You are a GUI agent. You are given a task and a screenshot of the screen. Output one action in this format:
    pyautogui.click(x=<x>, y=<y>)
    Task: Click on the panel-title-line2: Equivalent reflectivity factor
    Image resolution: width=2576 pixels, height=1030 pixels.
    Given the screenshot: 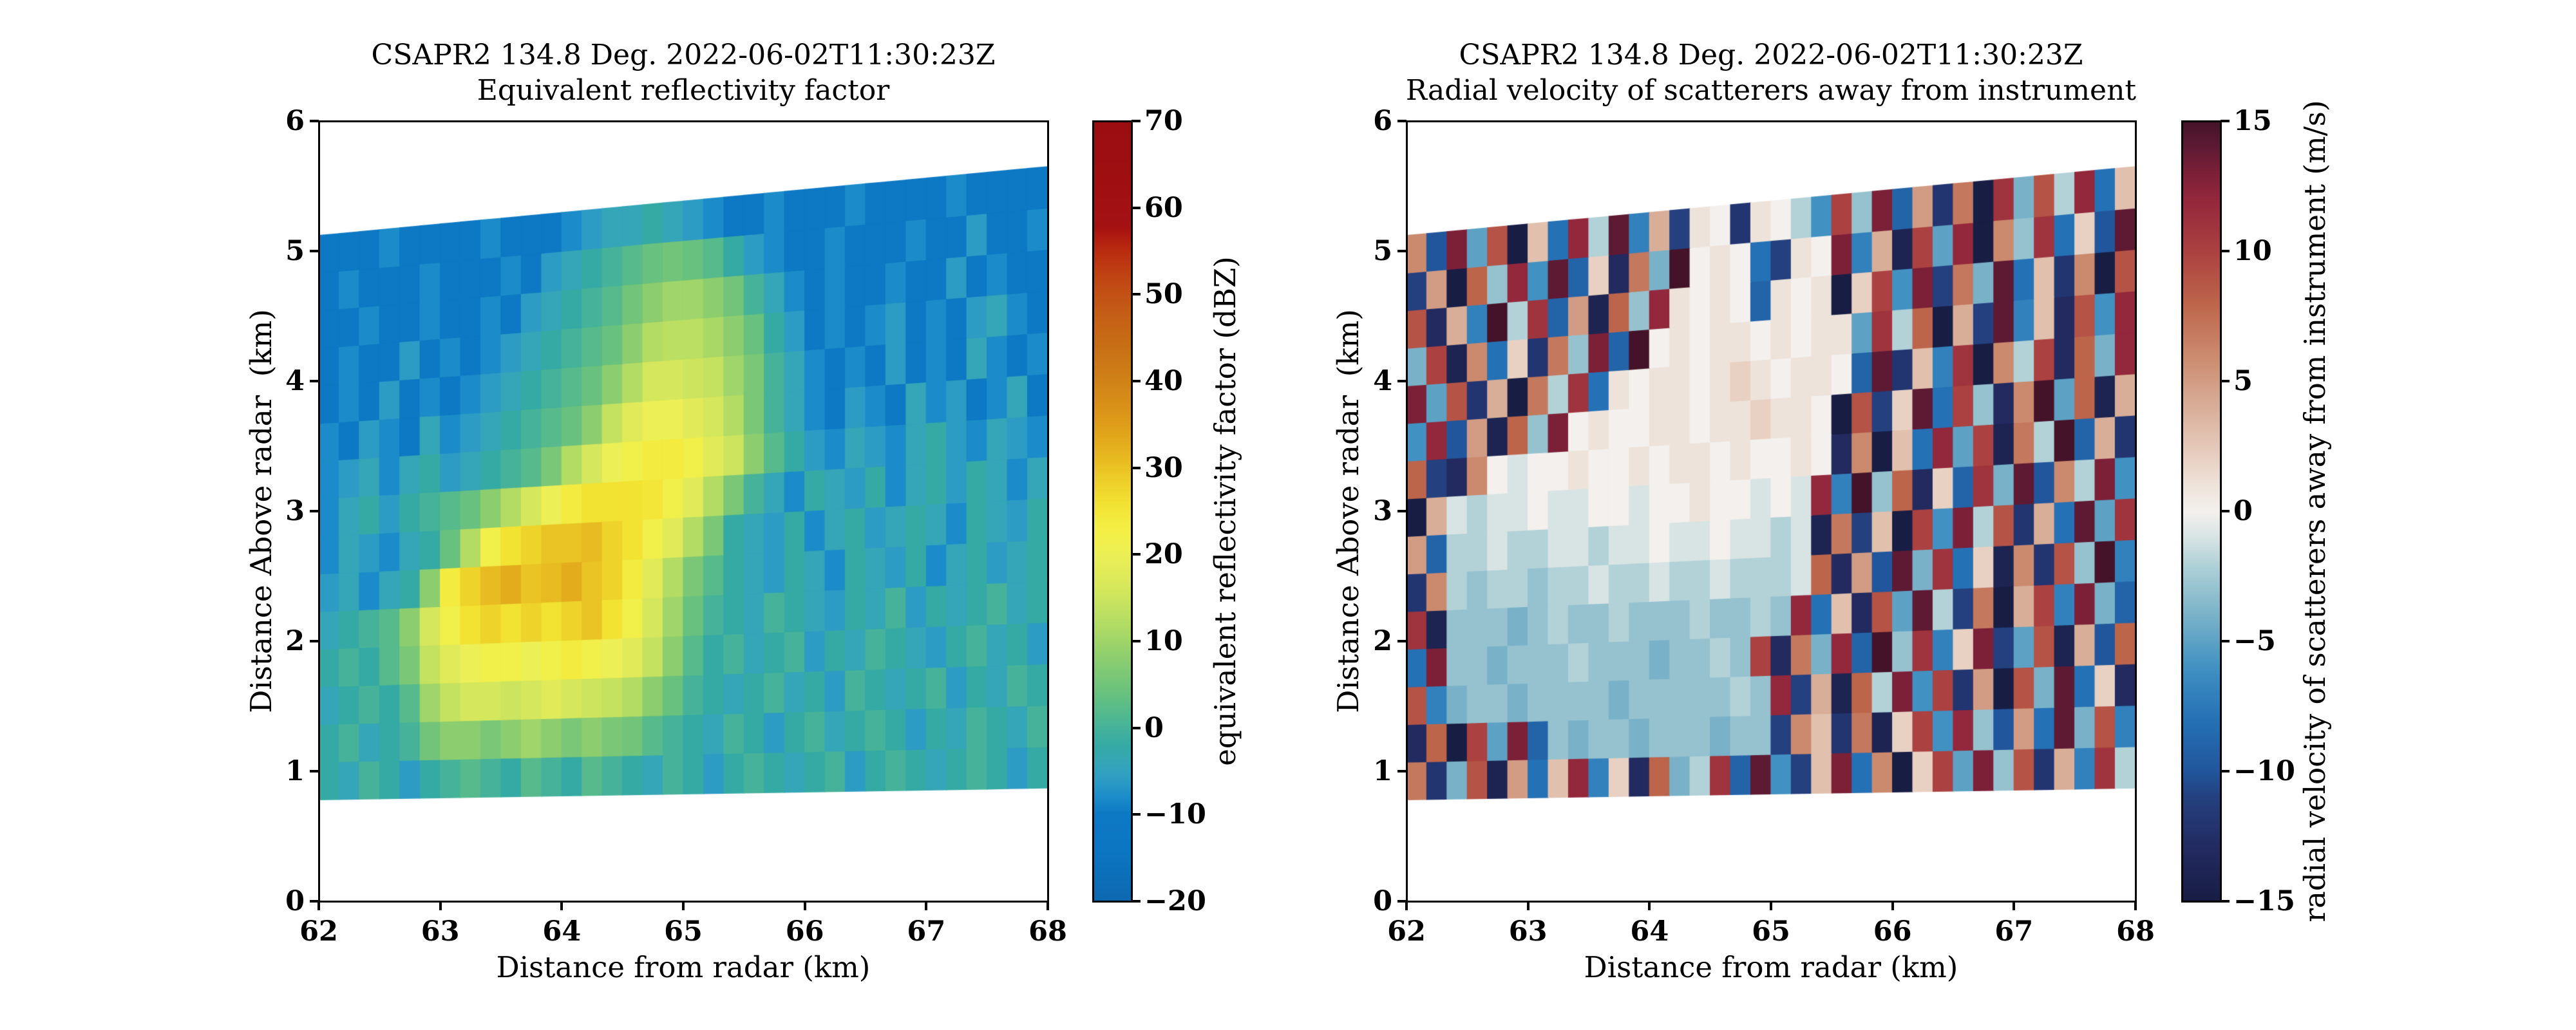 What is the action you would take?
    pyautogui.click(x=684, y=90)
    